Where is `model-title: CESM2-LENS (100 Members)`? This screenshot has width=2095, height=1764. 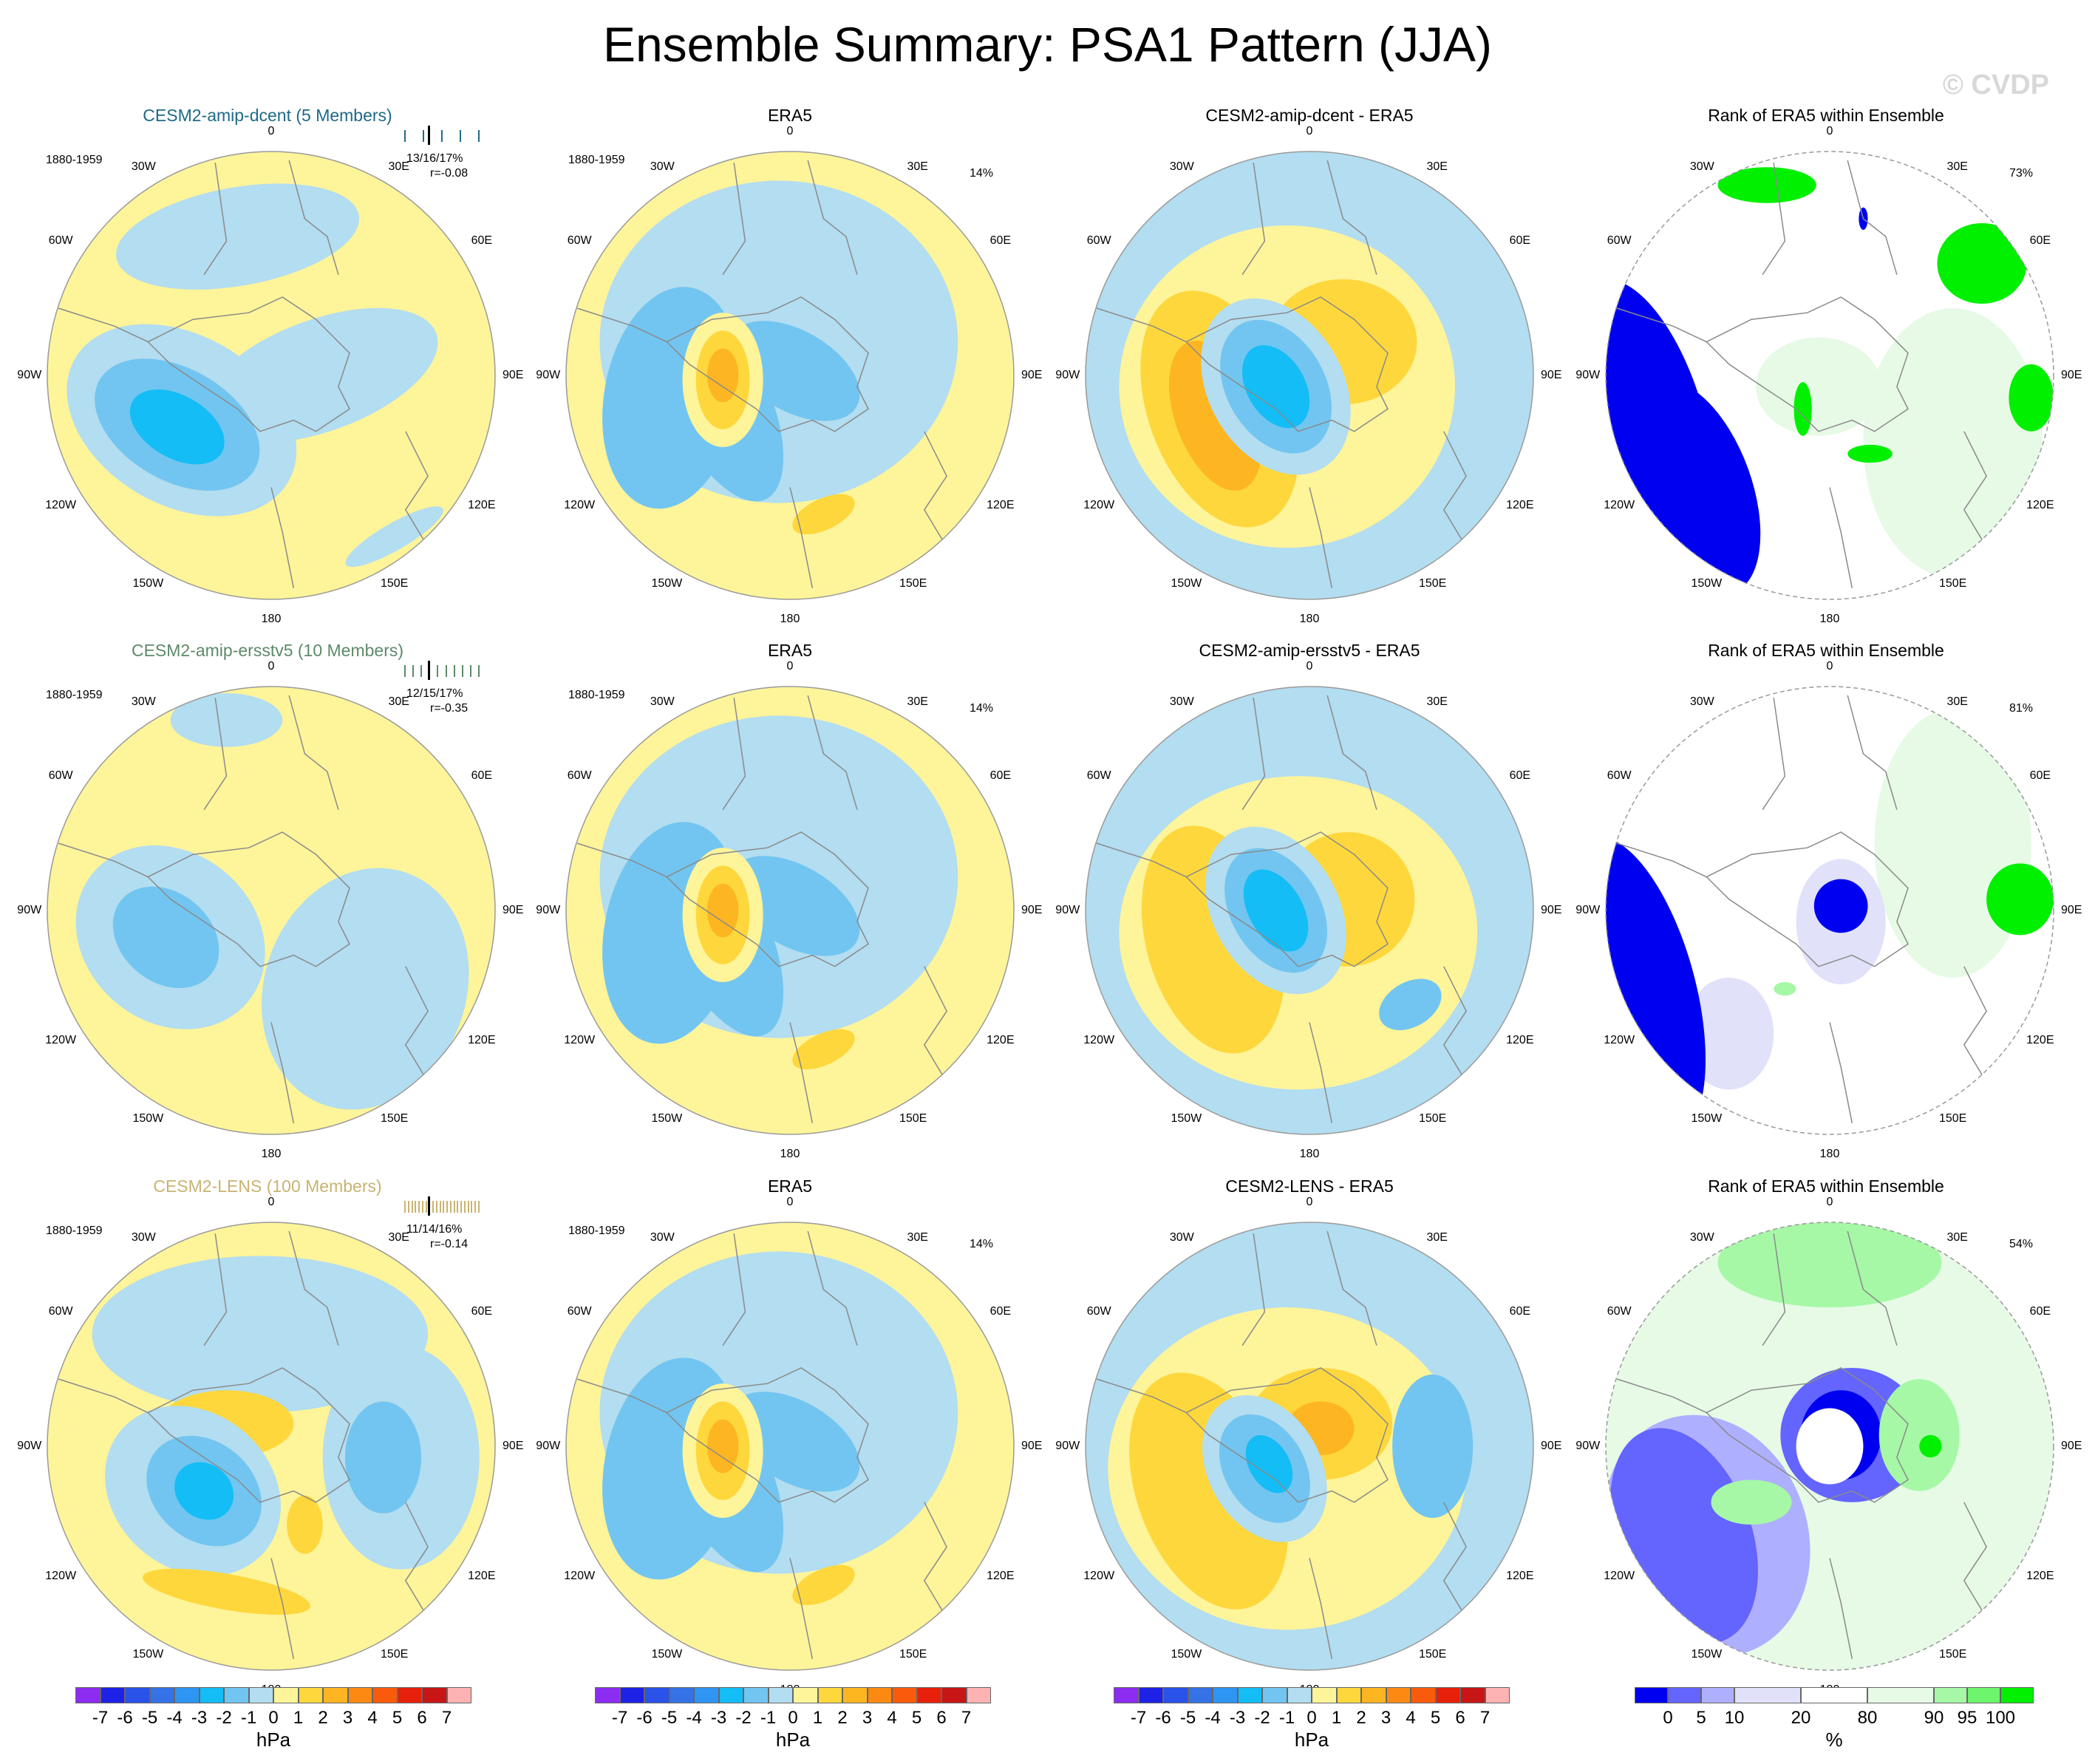 model-title: CESM2-LENS (100 Members) is located at coordinates (267, 1186).